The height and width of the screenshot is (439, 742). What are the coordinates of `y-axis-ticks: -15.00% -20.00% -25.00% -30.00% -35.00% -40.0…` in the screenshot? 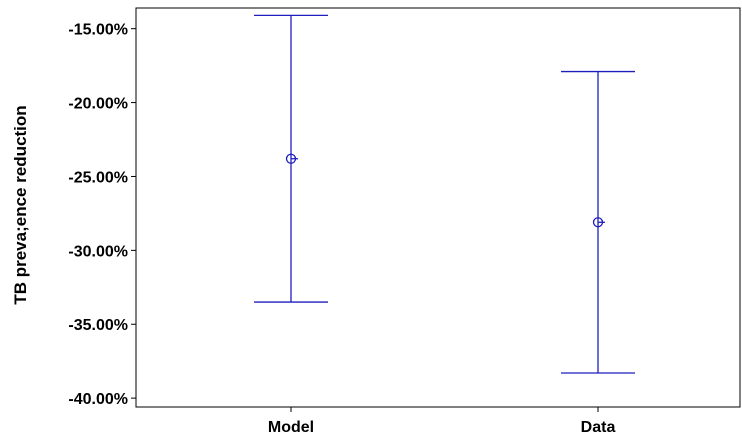 It's located at (102, 215).